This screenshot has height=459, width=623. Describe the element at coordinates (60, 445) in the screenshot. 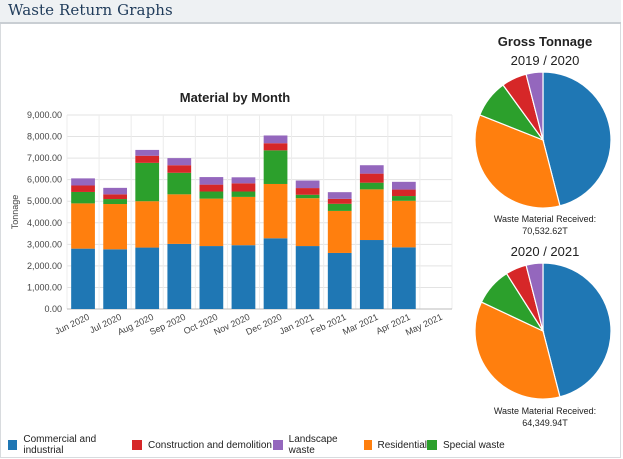

I see `legend-label: Commercial and industrial` at that location.